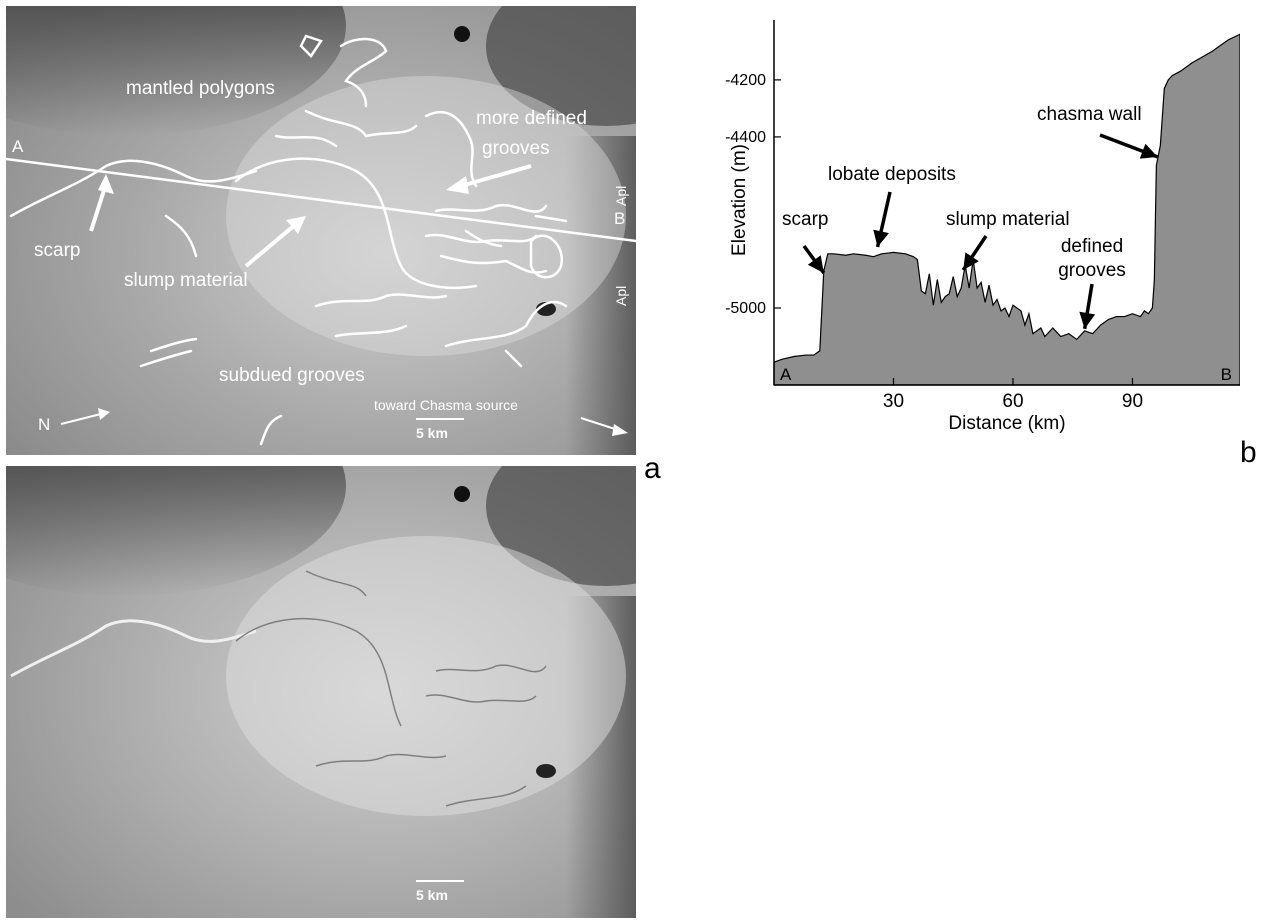  Describe the element at coordinates (745, 308) in the screenshot. I see `y-tick-label: -5000` at that location.